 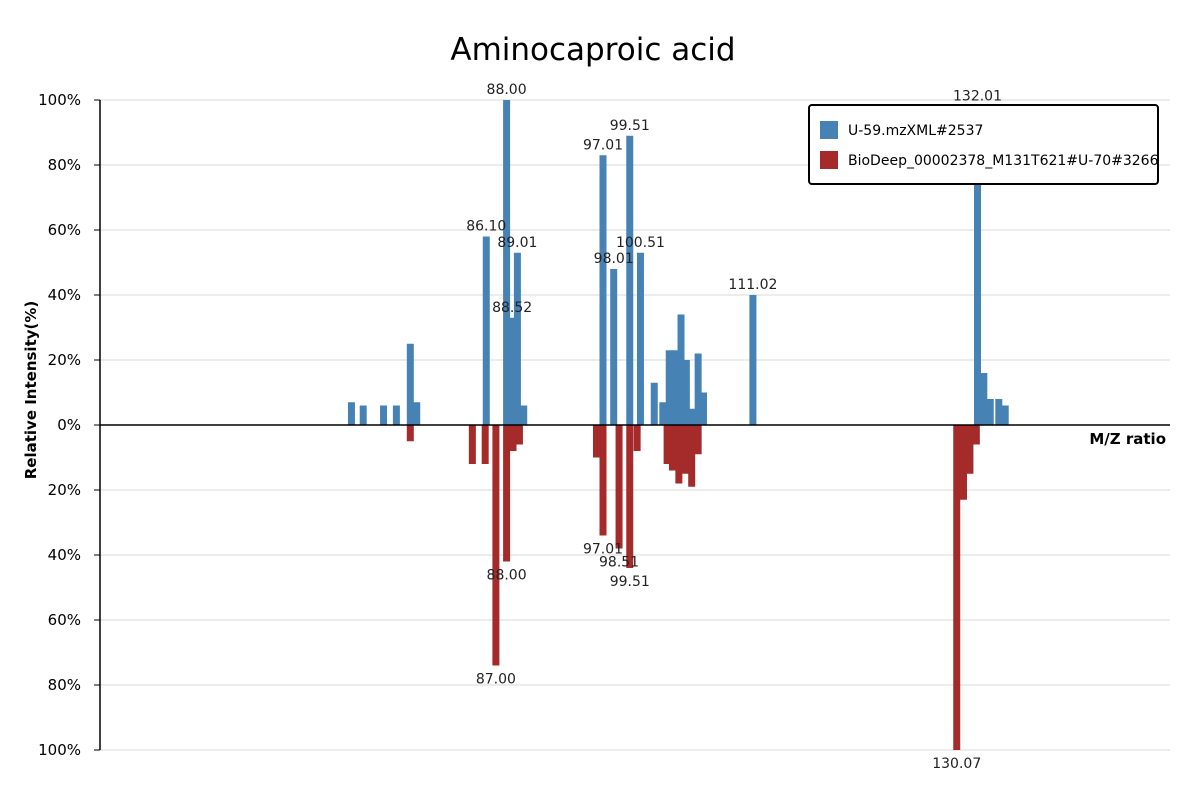 What do you see at coordinates (512, 308) in the screenshot?
I see `query-peak-label: 88.52` at bounding box center [512, 308].